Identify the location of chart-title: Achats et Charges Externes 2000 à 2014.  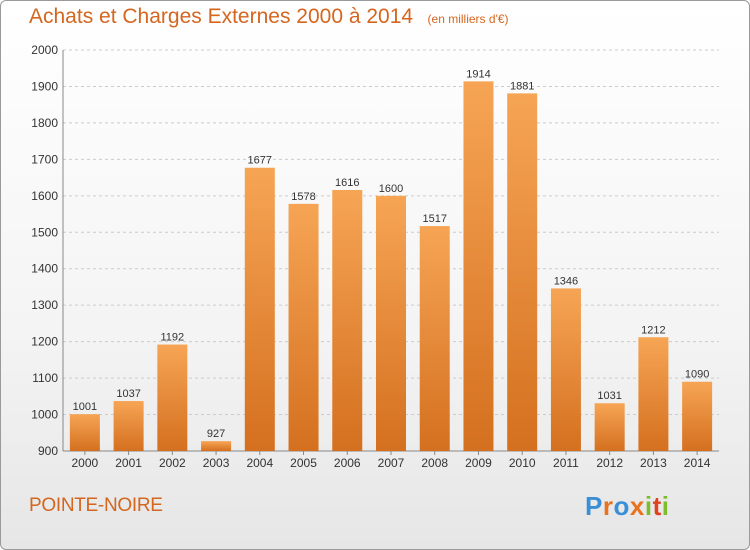
(221, 16).